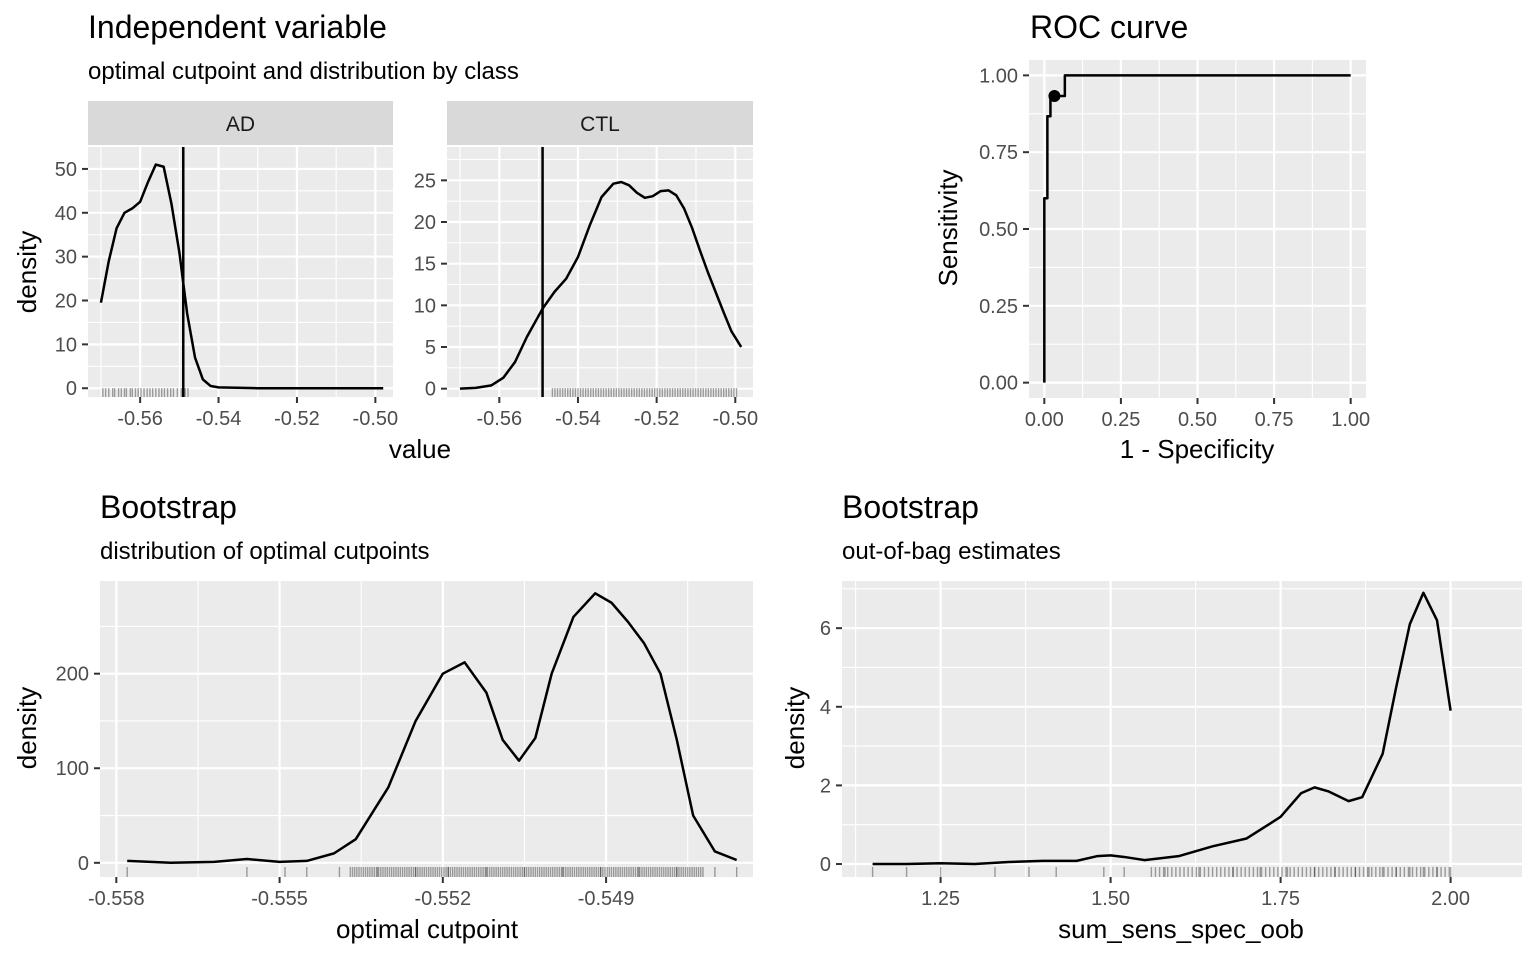 This screenshot has width=1536, height=960. Describe the element at coordinates (430, 348) in the screenshot. I see `y-tick-label: 5` at that location.